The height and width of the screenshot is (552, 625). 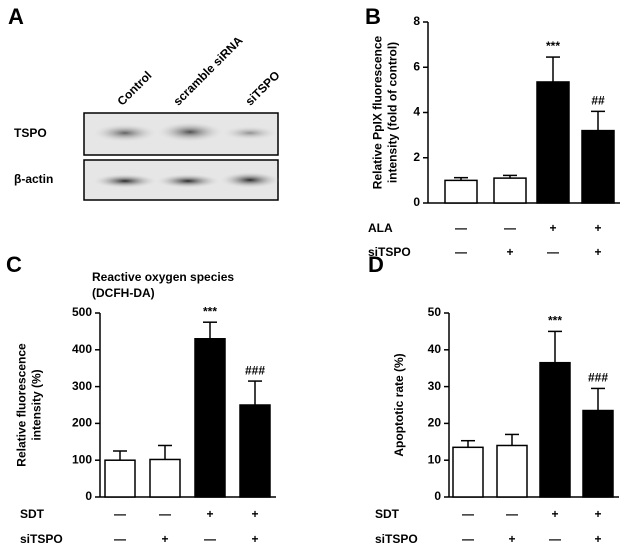 I want to click on row-label: TSPO, so click(x=30, y=133).